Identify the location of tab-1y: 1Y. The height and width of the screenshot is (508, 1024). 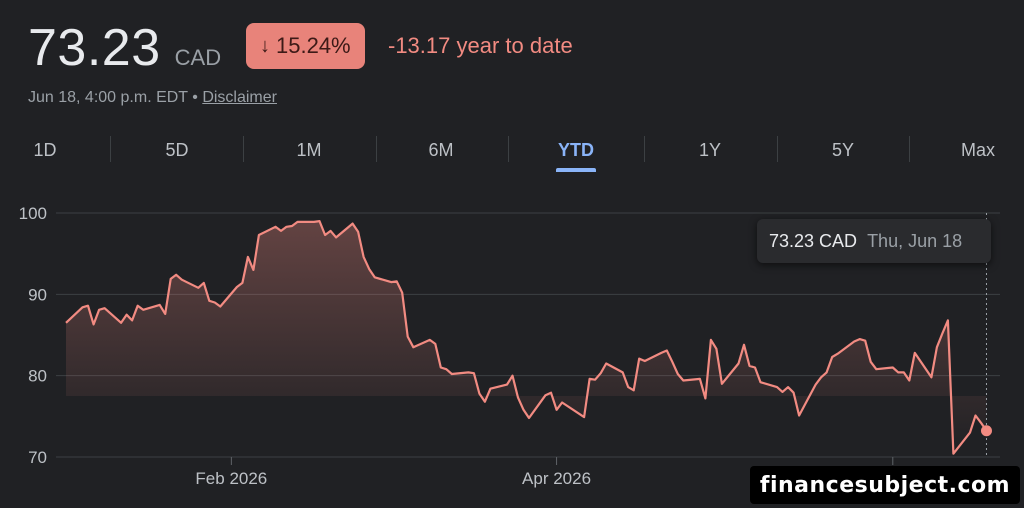
(710, 149).